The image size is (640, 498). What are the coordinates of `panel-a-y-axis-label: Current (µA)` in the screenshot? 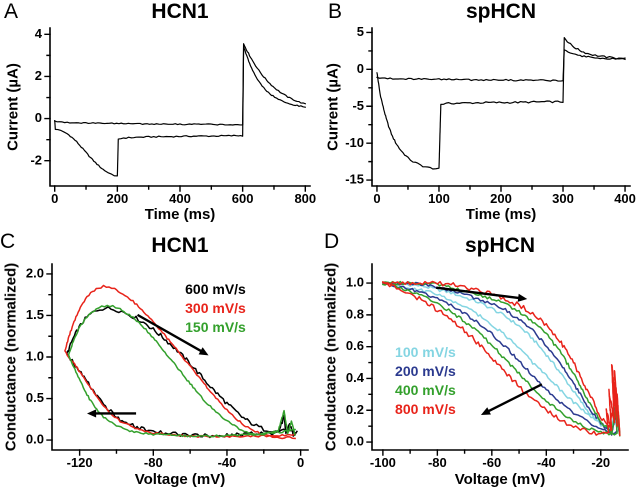 It's located at (13, 107).